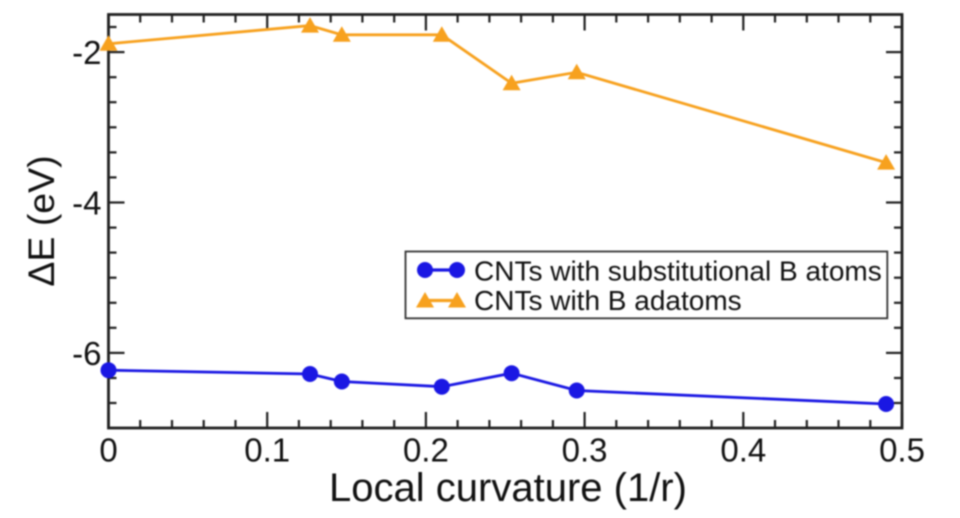 Image resolution: width=960 pixels, height=518 pixels. Describe the element at coordinates (86, 203) in the screenshot. I see `svg-text: -4` at that location.